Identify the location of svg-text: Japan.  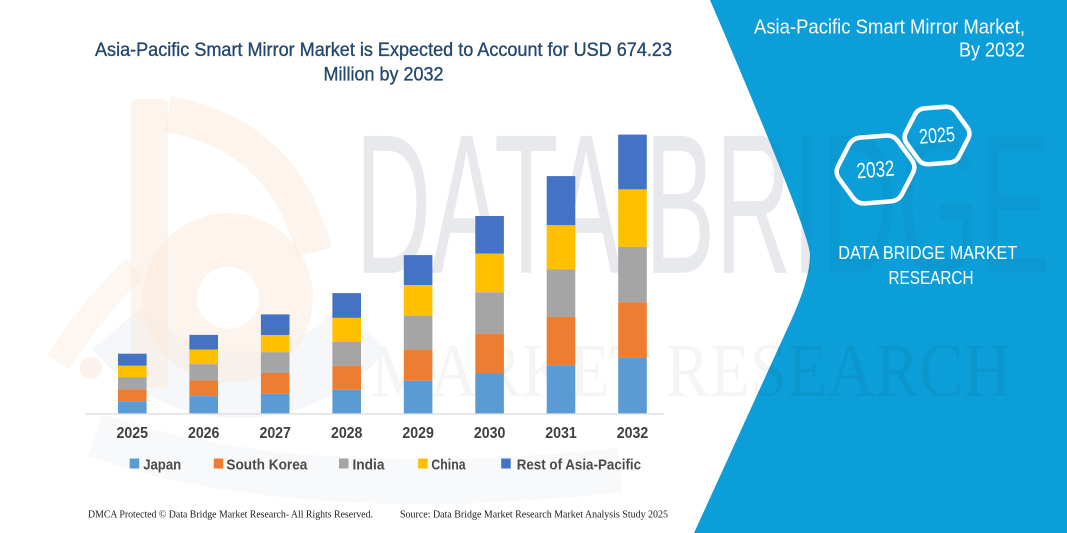
(162, 464).